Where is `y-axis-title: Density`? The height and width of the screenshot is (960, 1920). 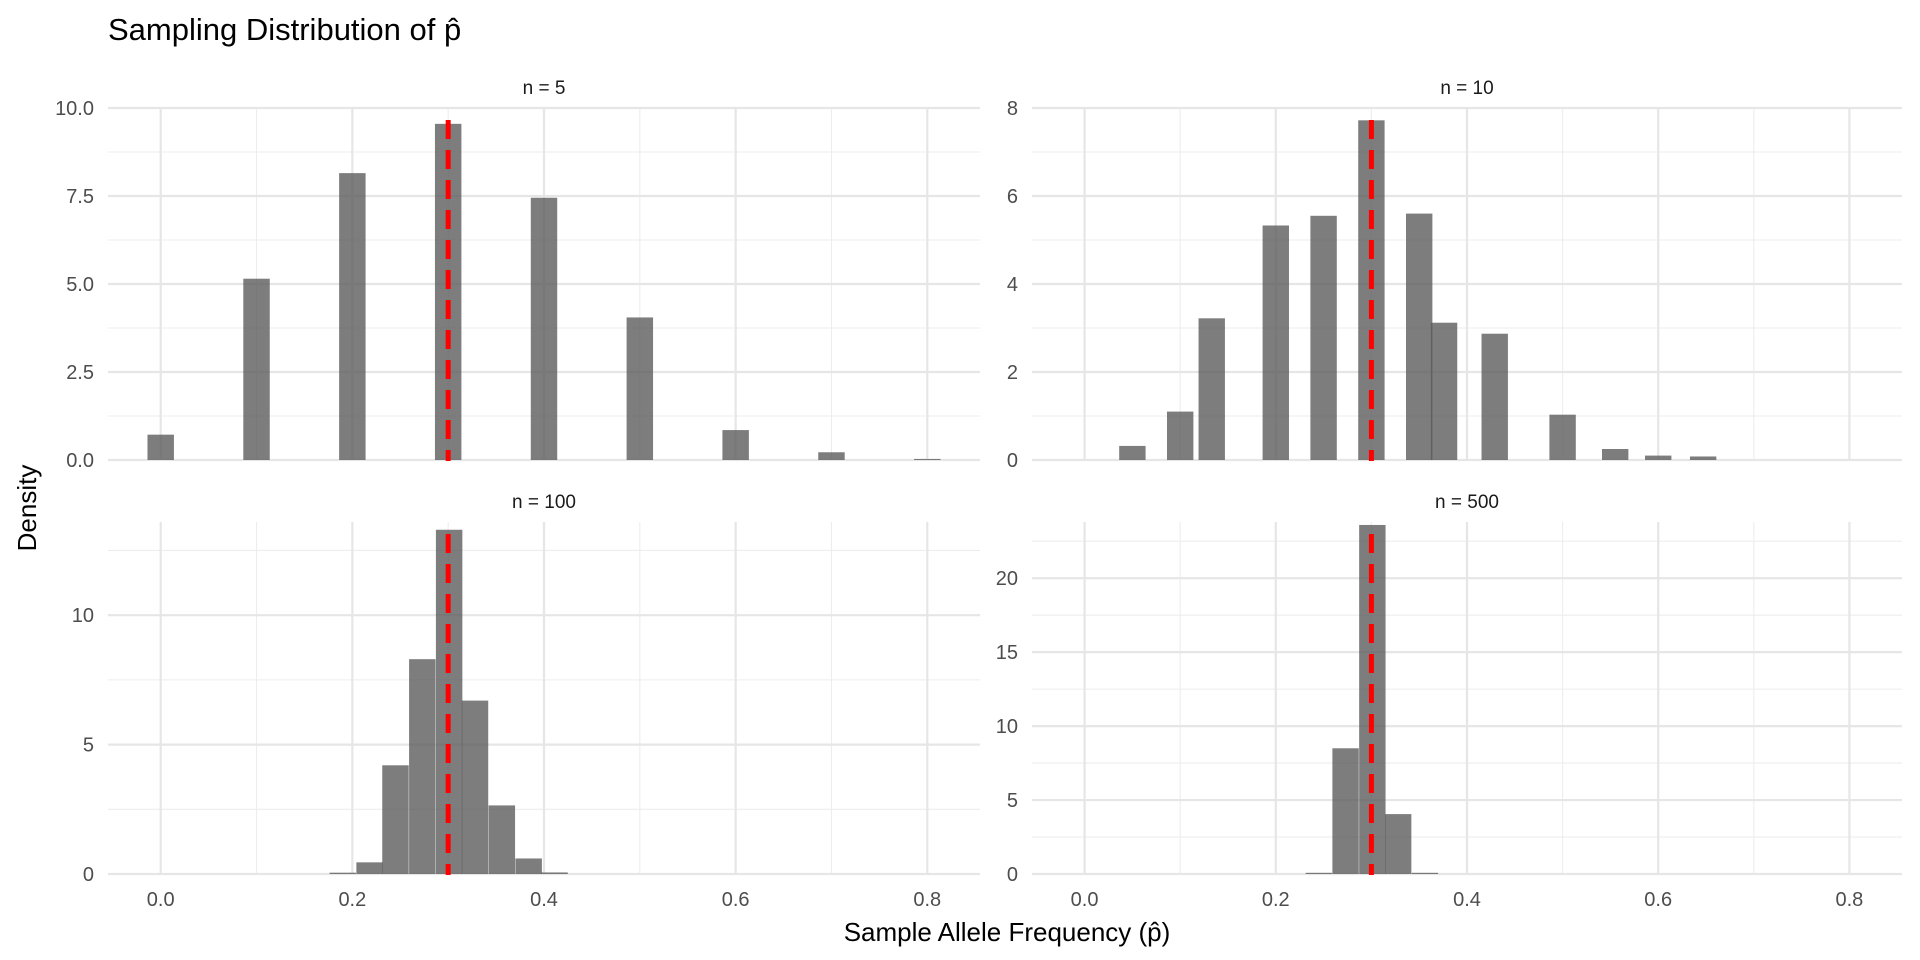
y-axis-title: Density is located at coordinates (27, 508).